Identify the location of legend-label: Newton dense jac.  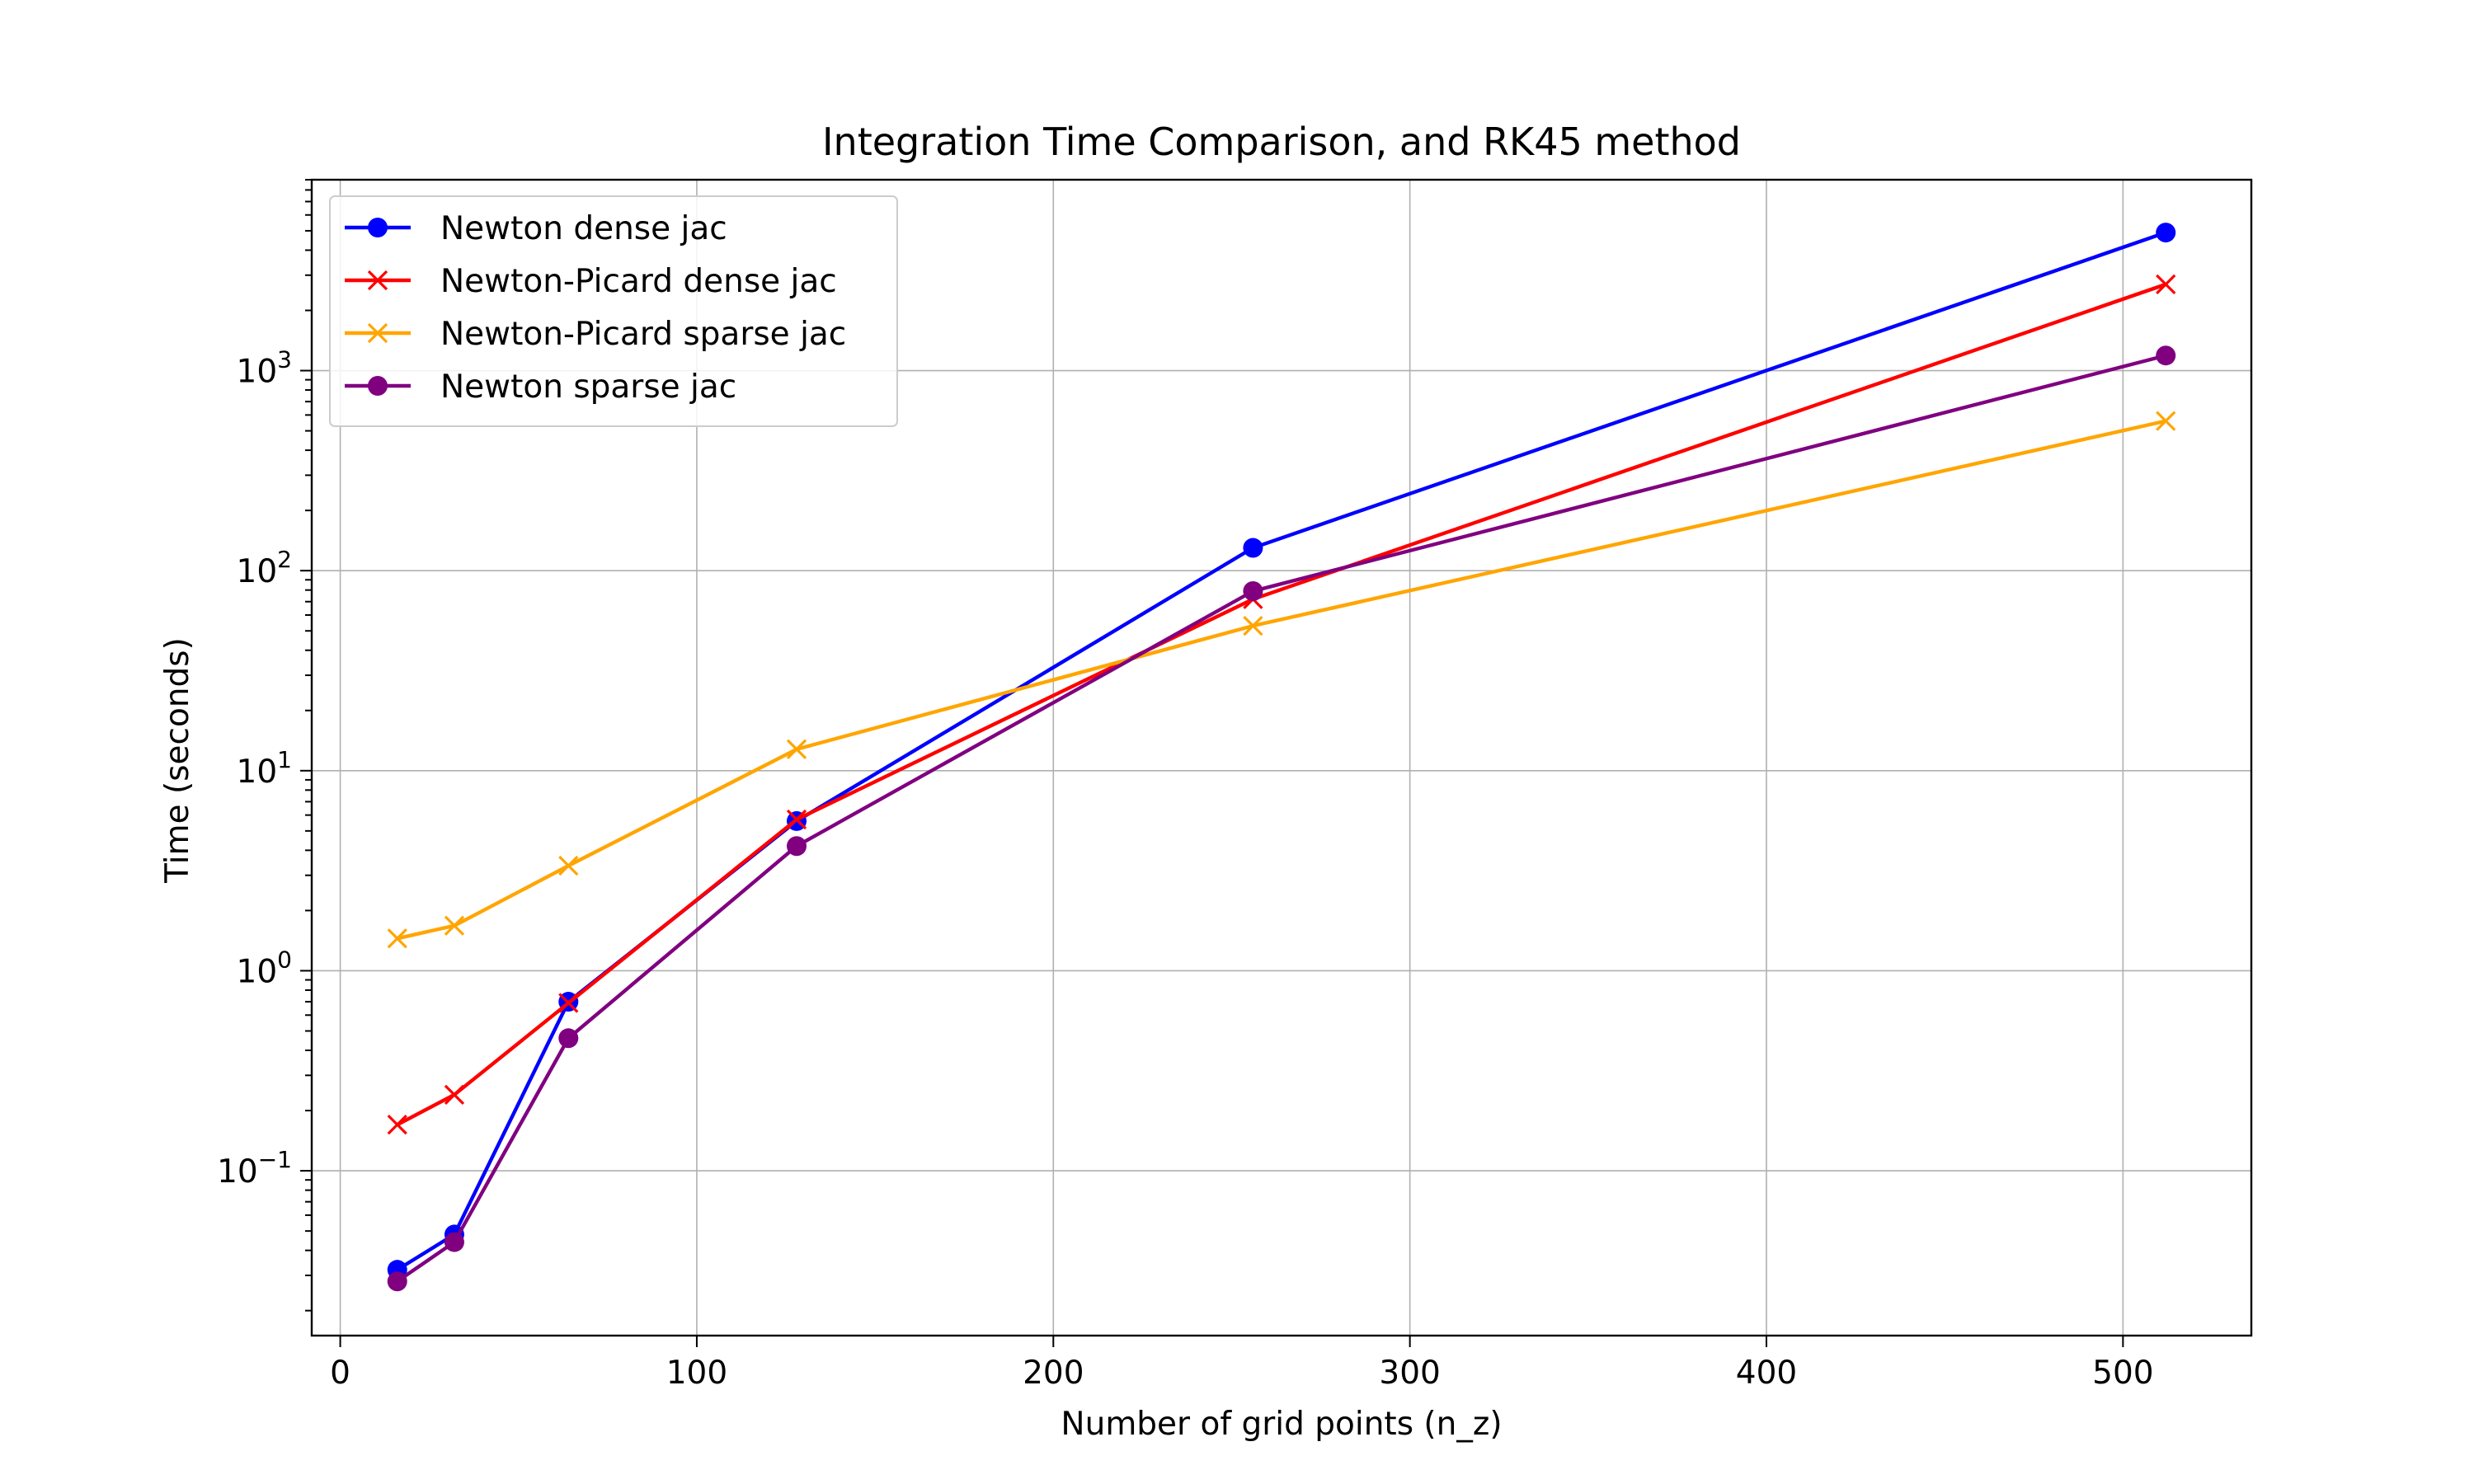
(583, 228).